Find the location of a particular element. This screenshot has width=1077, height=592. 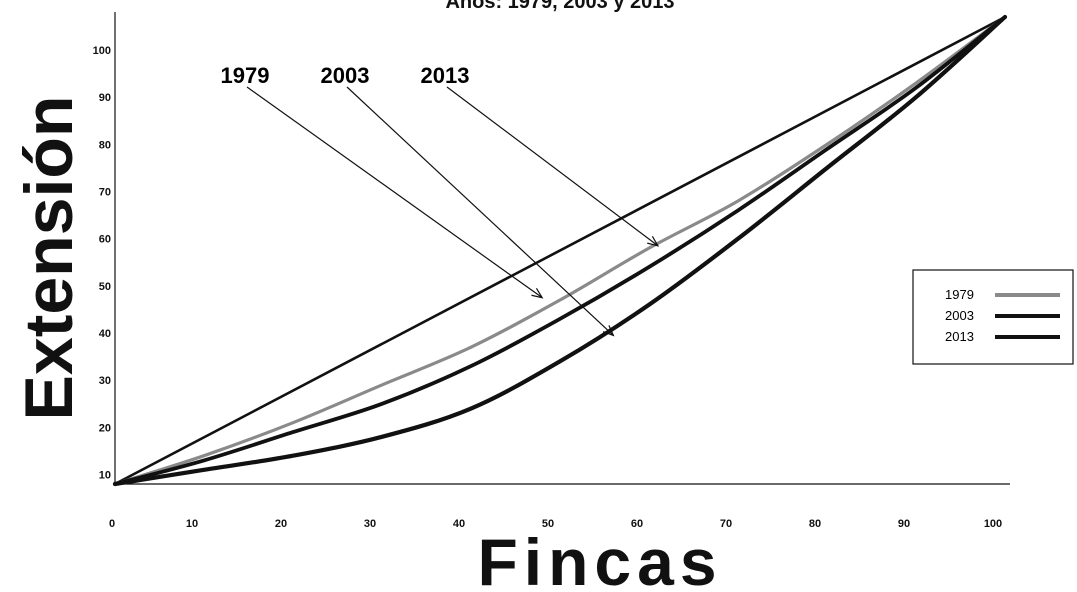

legend: 1979 2003 2013 is located at coordinates (993, 317).